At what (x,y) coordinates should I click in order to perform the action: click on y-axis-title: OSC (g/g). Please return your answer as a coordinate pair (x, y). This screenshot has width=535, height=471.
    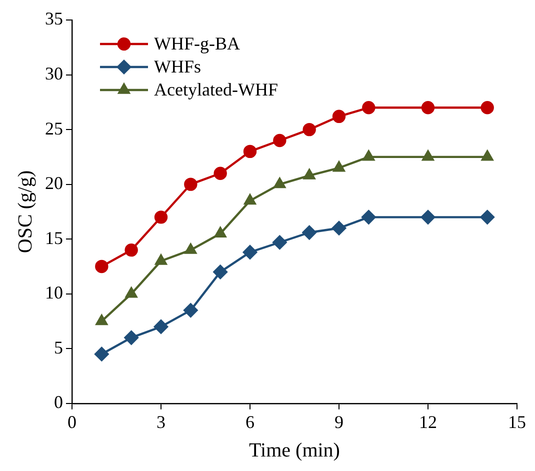
    Looking at the image, I should click on (25, 212).